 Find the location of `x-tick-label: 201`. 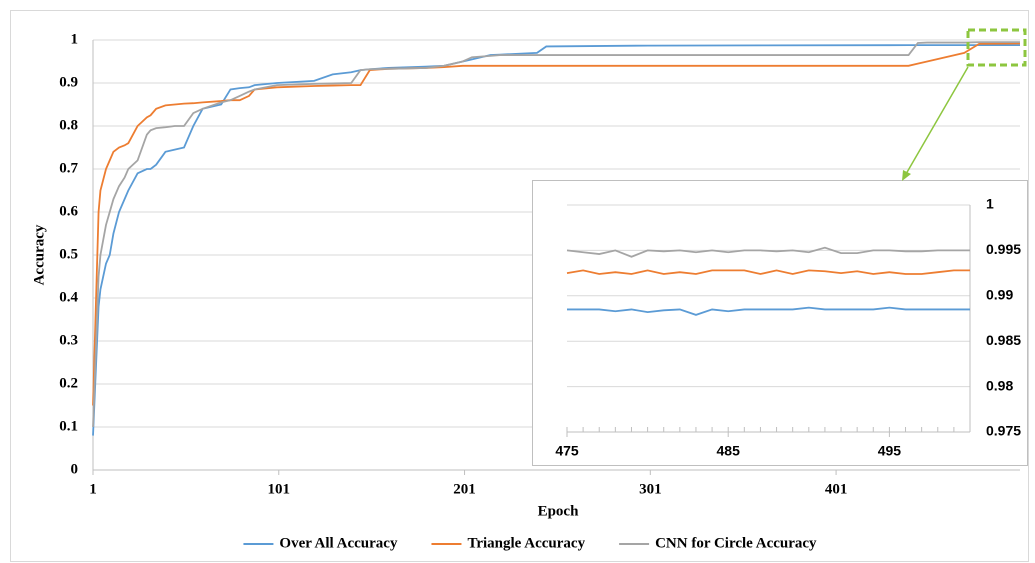

x-tick-label: 201 is located at coordinates (464, 489).